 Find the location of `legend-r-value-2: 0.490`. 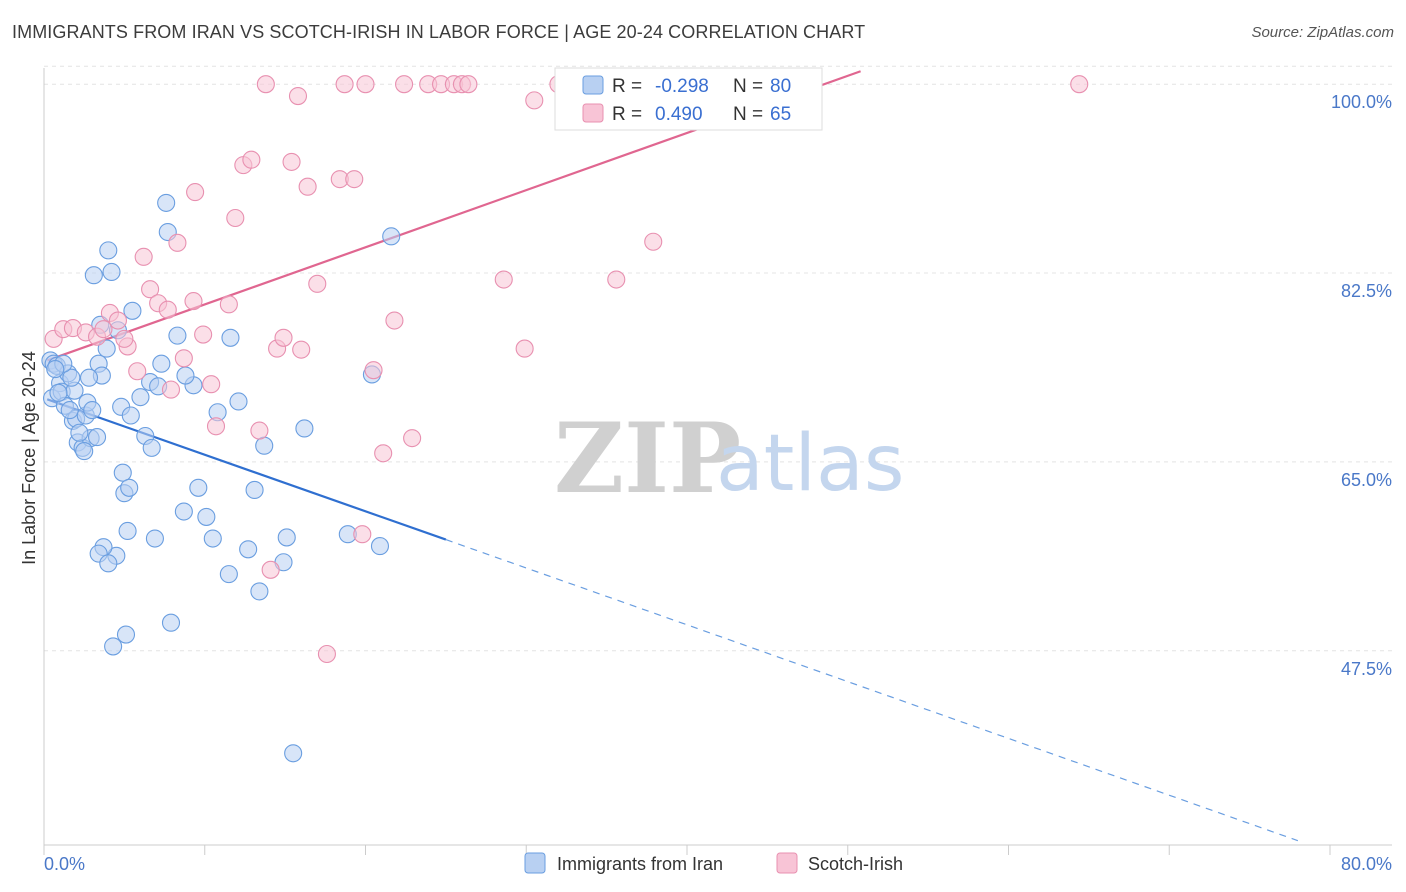

legend-r-value-2: 0.490 is located at coordinates (679, 114).